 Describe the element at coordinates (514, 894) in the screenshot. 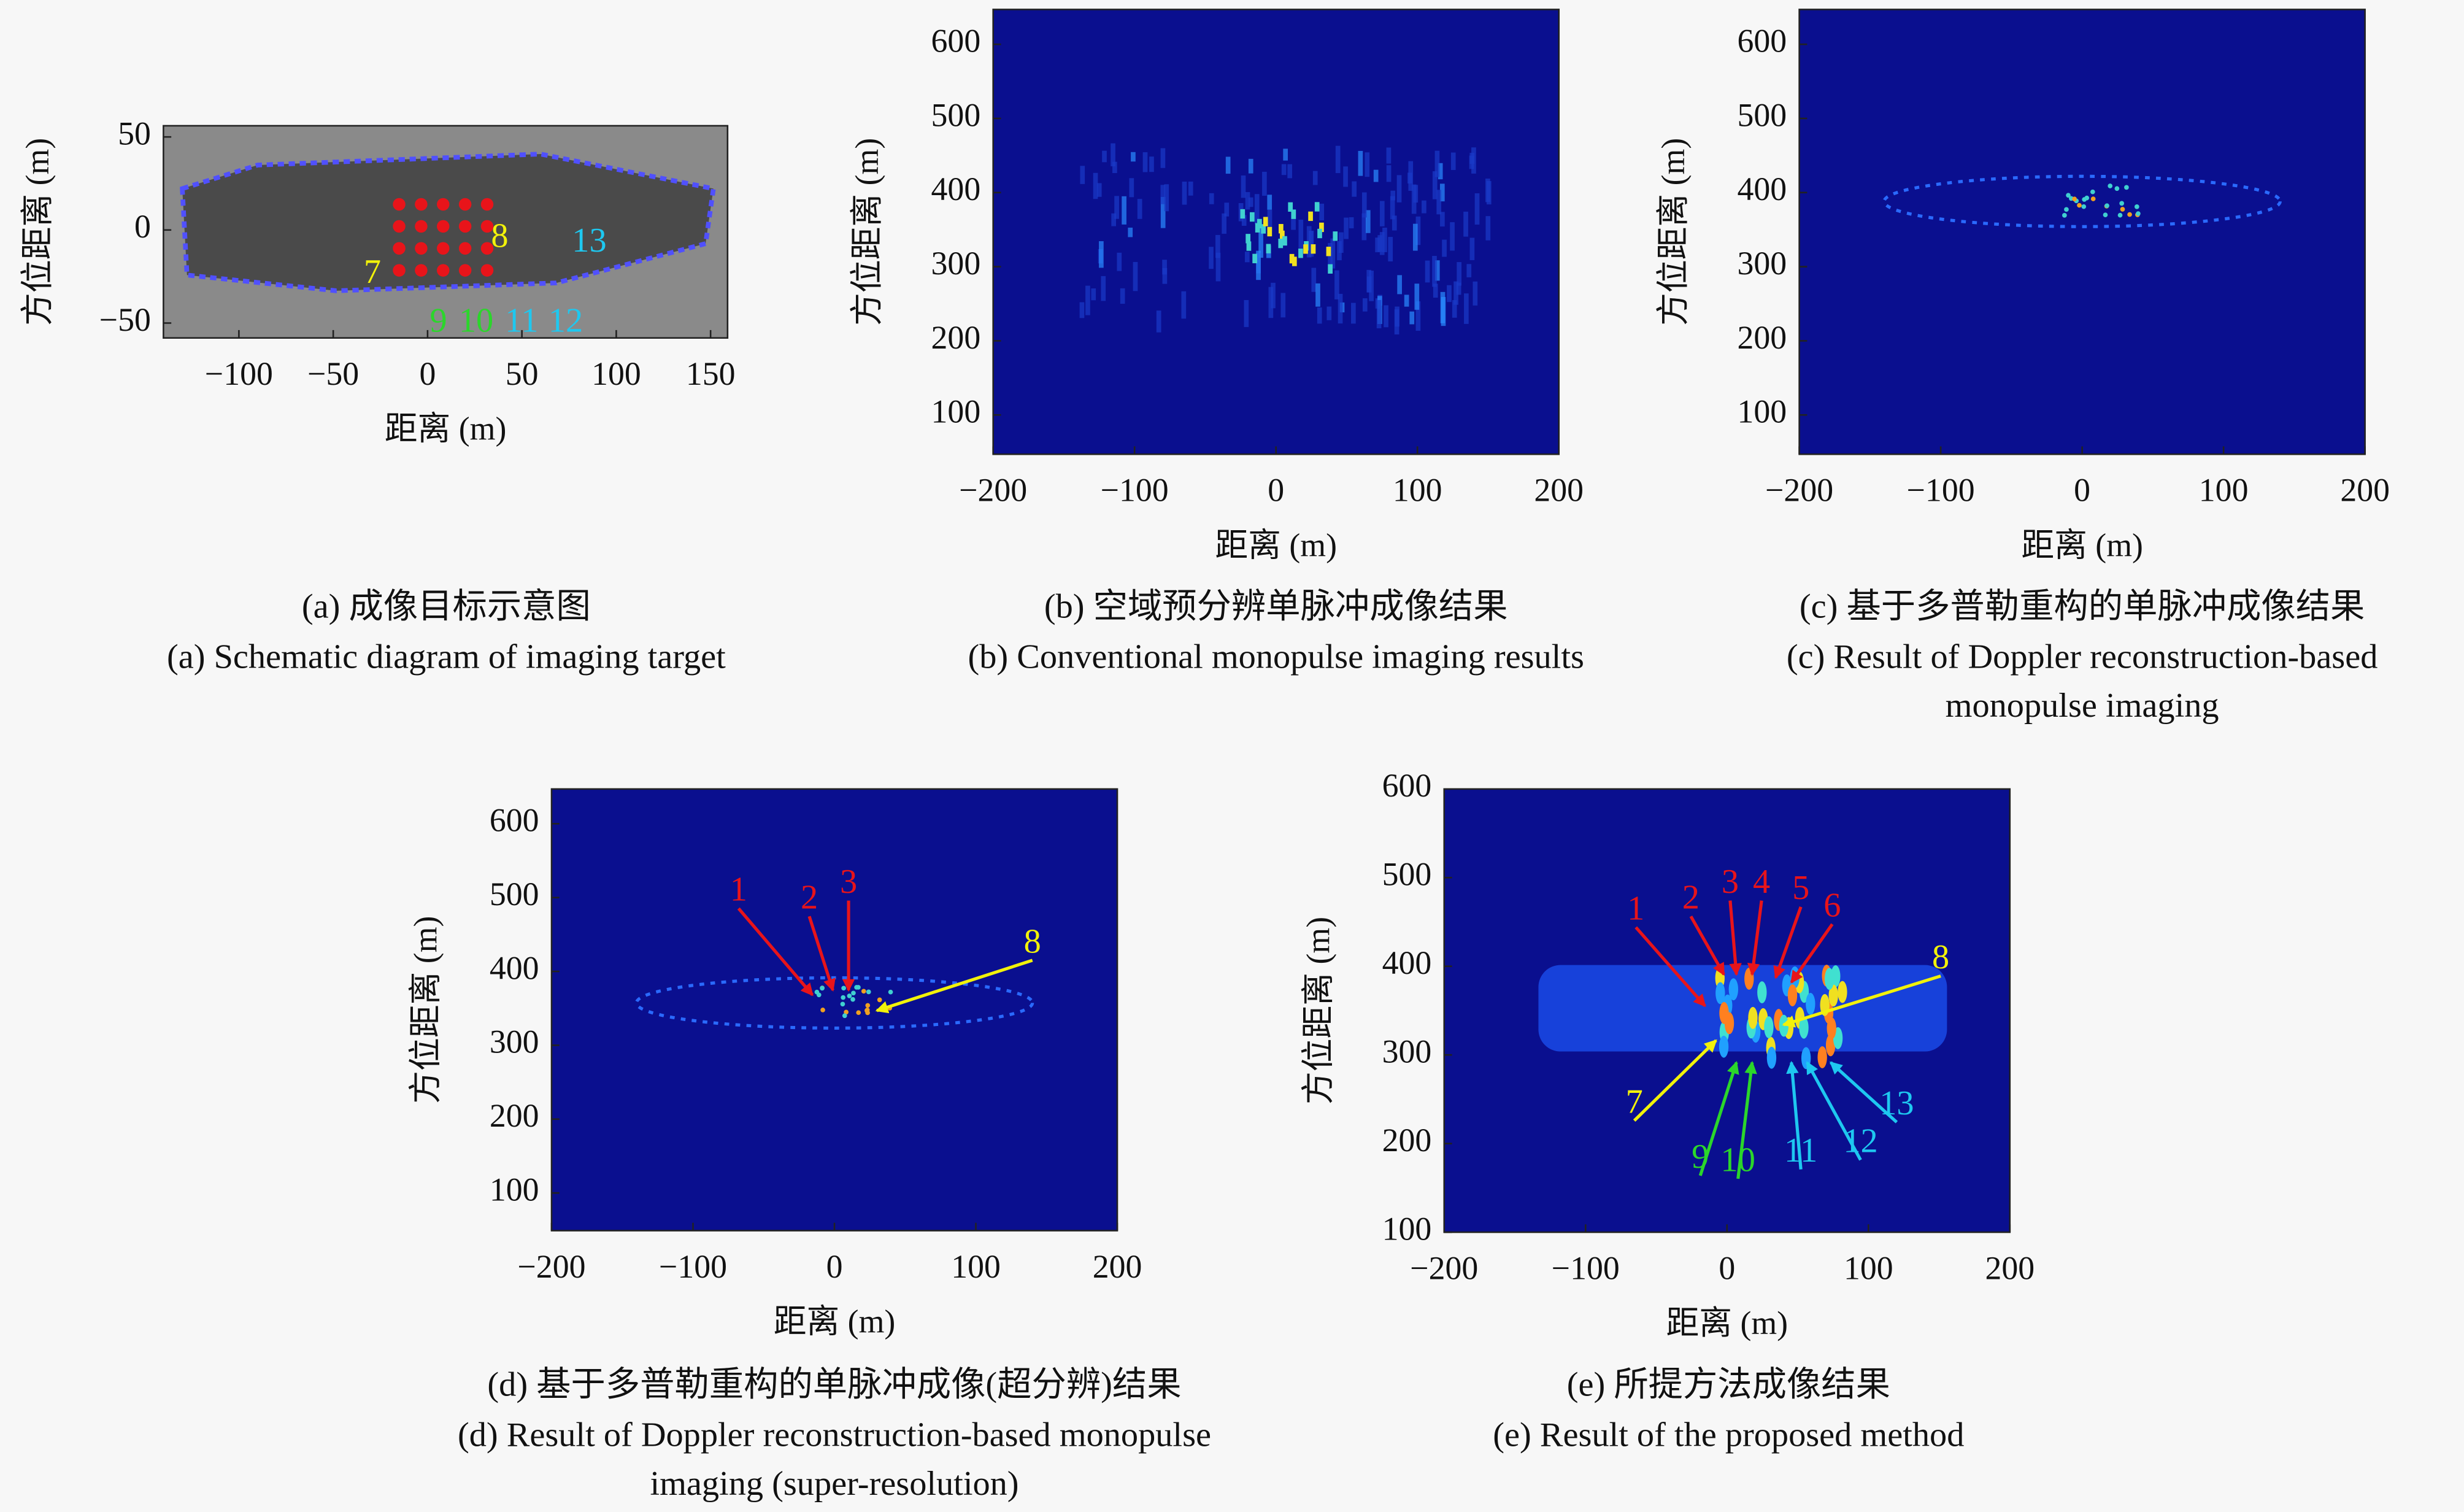

I see `y-tick-label: 500` at that location.